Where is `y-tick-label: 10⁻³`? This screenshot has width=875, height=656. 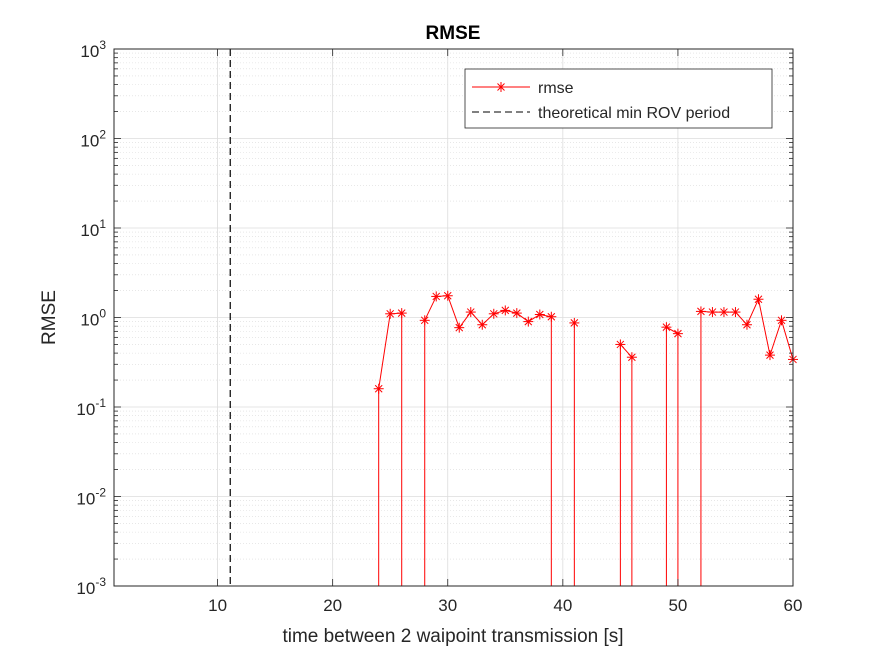
y-tick-label: 10⁻³ is located at coordinates (91, 586).